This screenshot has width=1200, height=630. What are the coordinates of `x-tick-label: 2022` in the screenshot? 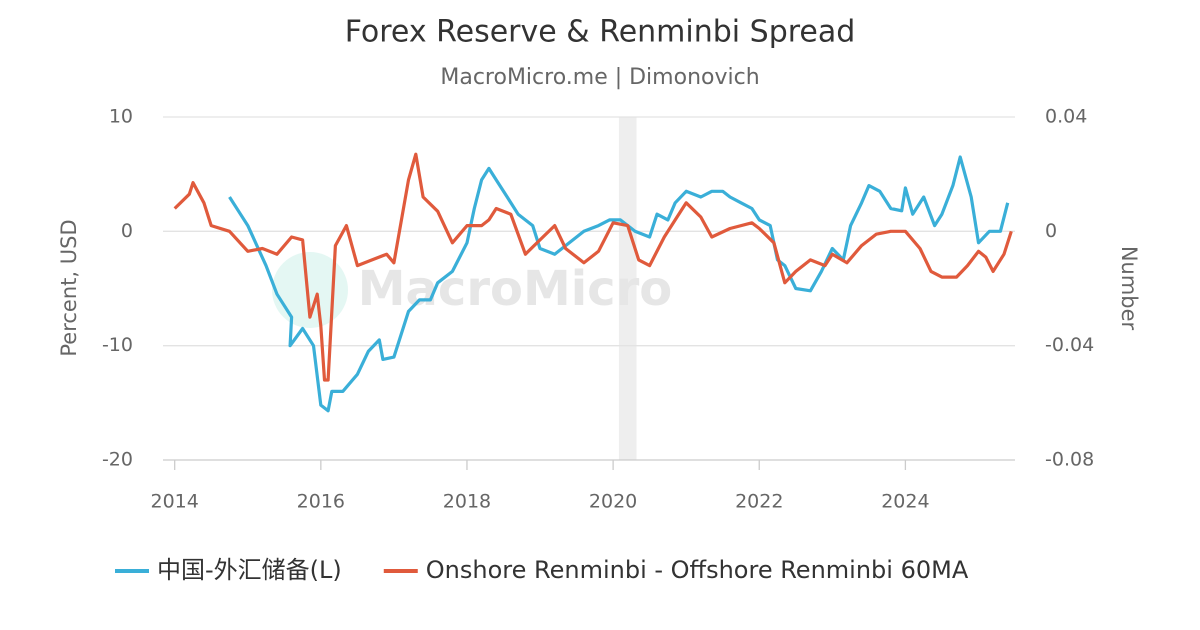 It's located at (759, 502).